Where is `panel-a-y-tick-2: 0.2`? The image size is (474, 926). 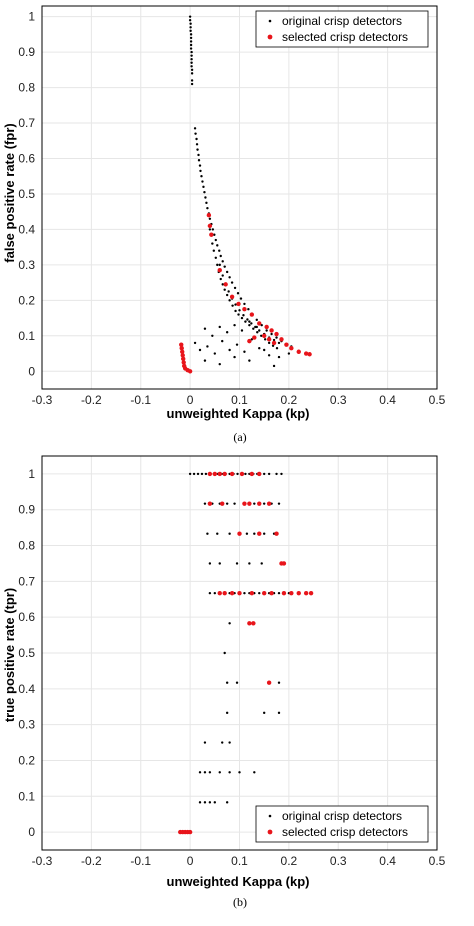 panel-a-y-tick-2: 0.2 is located at coordinates (26, 300).